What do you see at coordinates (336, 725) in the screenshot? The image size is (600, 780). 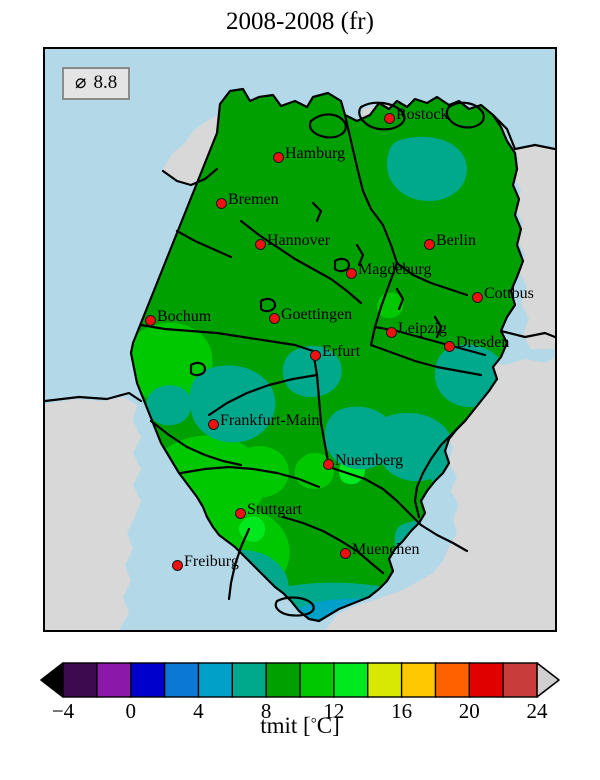 I see `colorbar-bracket-close: ]` at bounding box center [336, 725].